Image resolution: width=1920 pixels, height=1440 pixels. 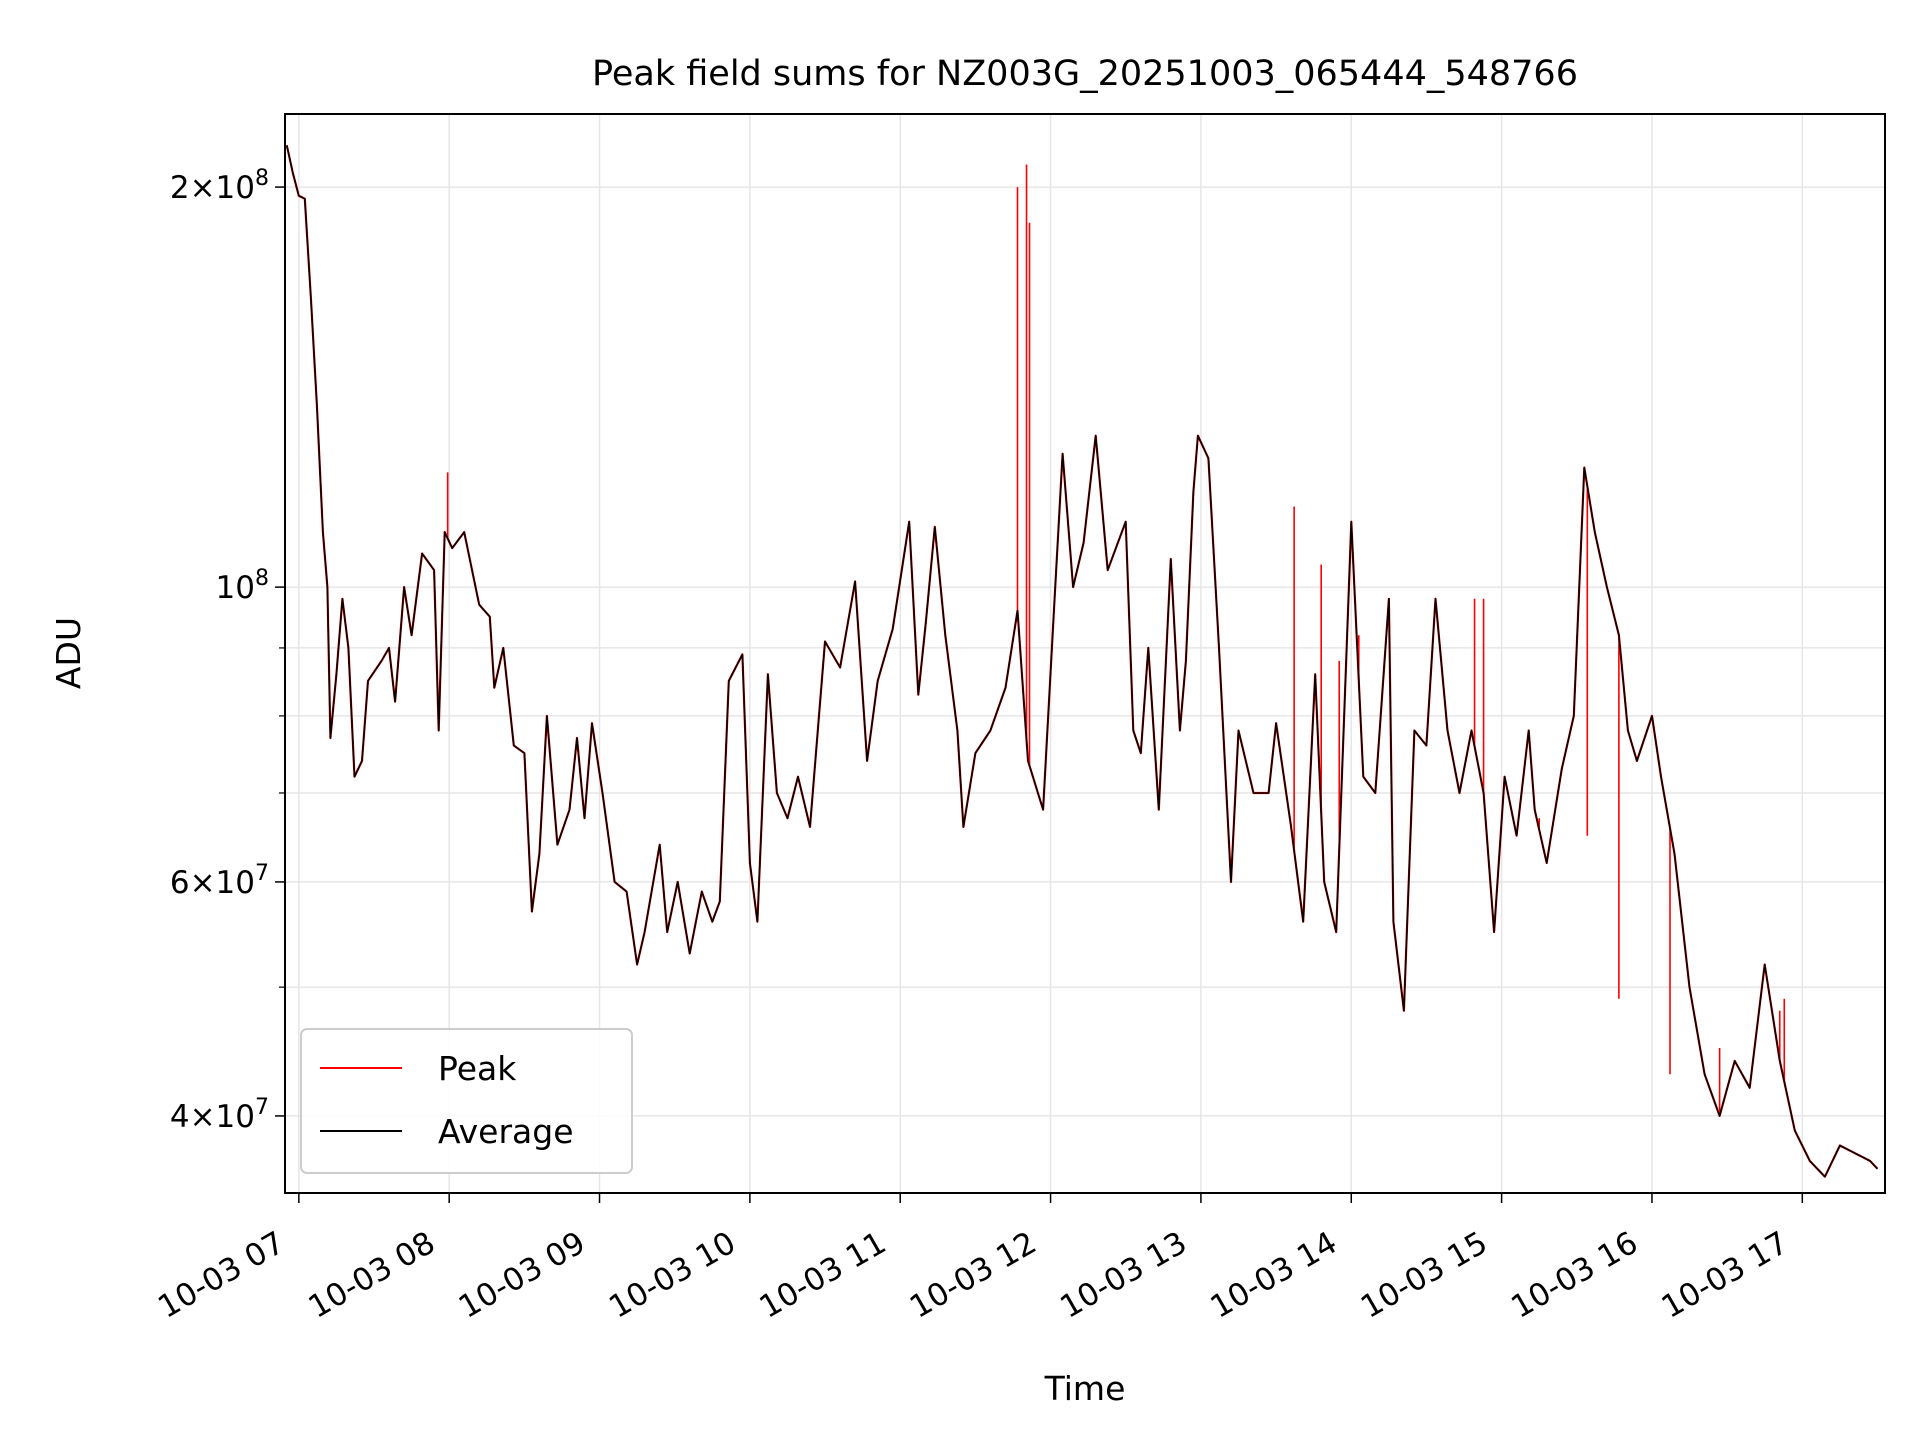 I want to click on legend-average-label: Average, so click(x=506, y=1131).